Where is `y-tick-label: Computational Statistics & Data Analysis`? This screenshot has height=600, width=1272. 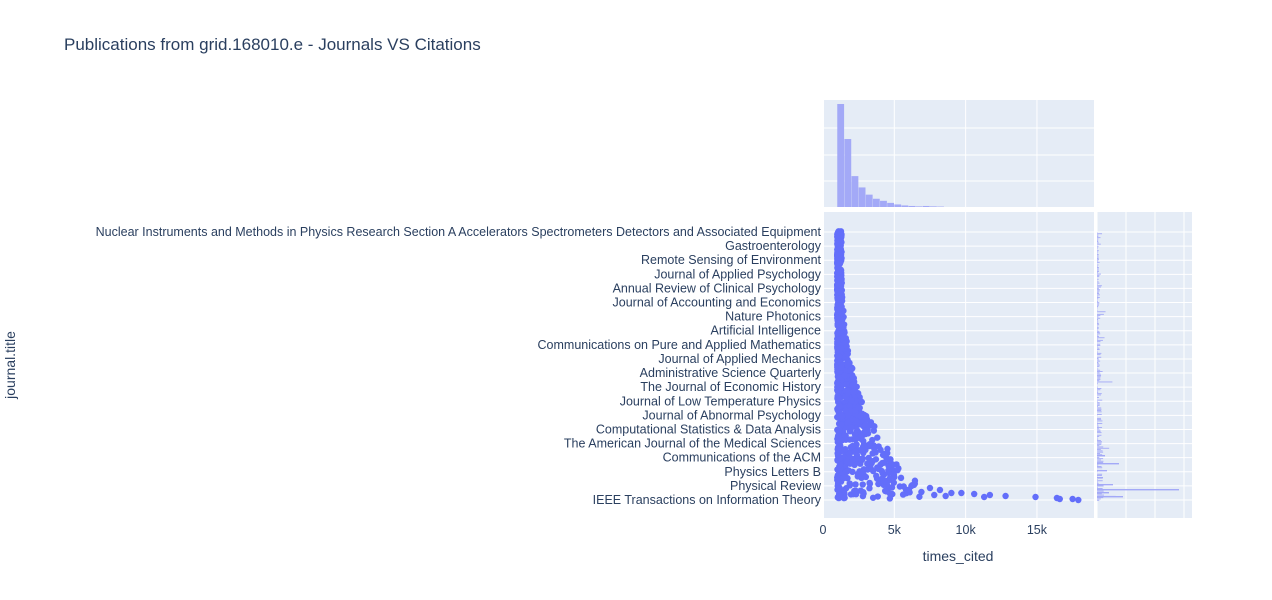 y-tick-label: Computational Statistics & Data Analysis is located at coordinates (708, 429).